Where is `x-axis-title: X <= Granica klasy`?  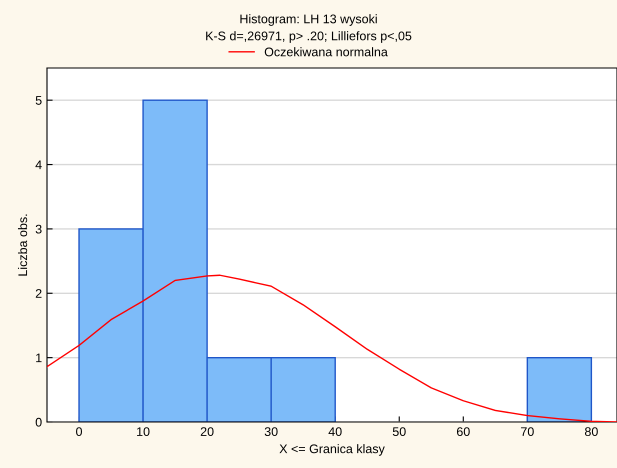
x-axis-title: X <= Granica klasy is located at coordinates (332, 450).